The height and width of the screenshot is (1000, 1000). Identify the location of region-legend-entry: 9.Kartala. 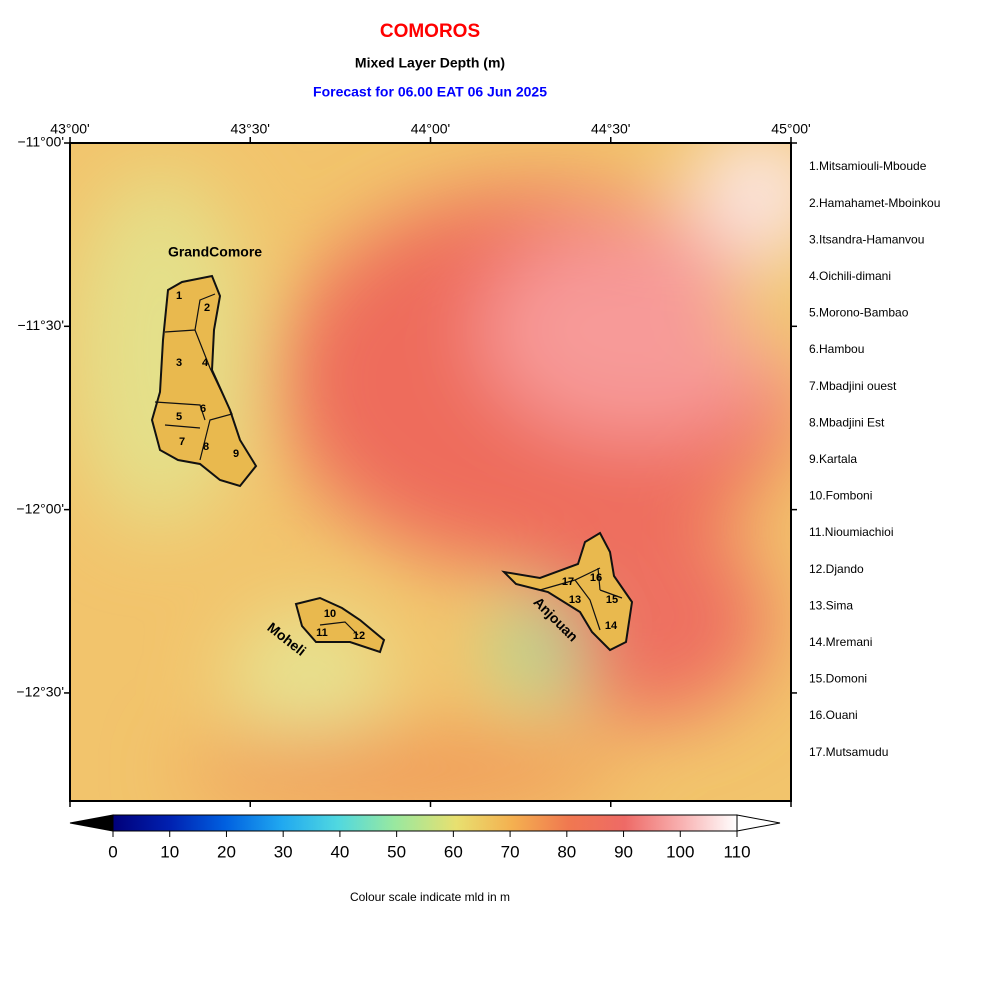
(833, 459).